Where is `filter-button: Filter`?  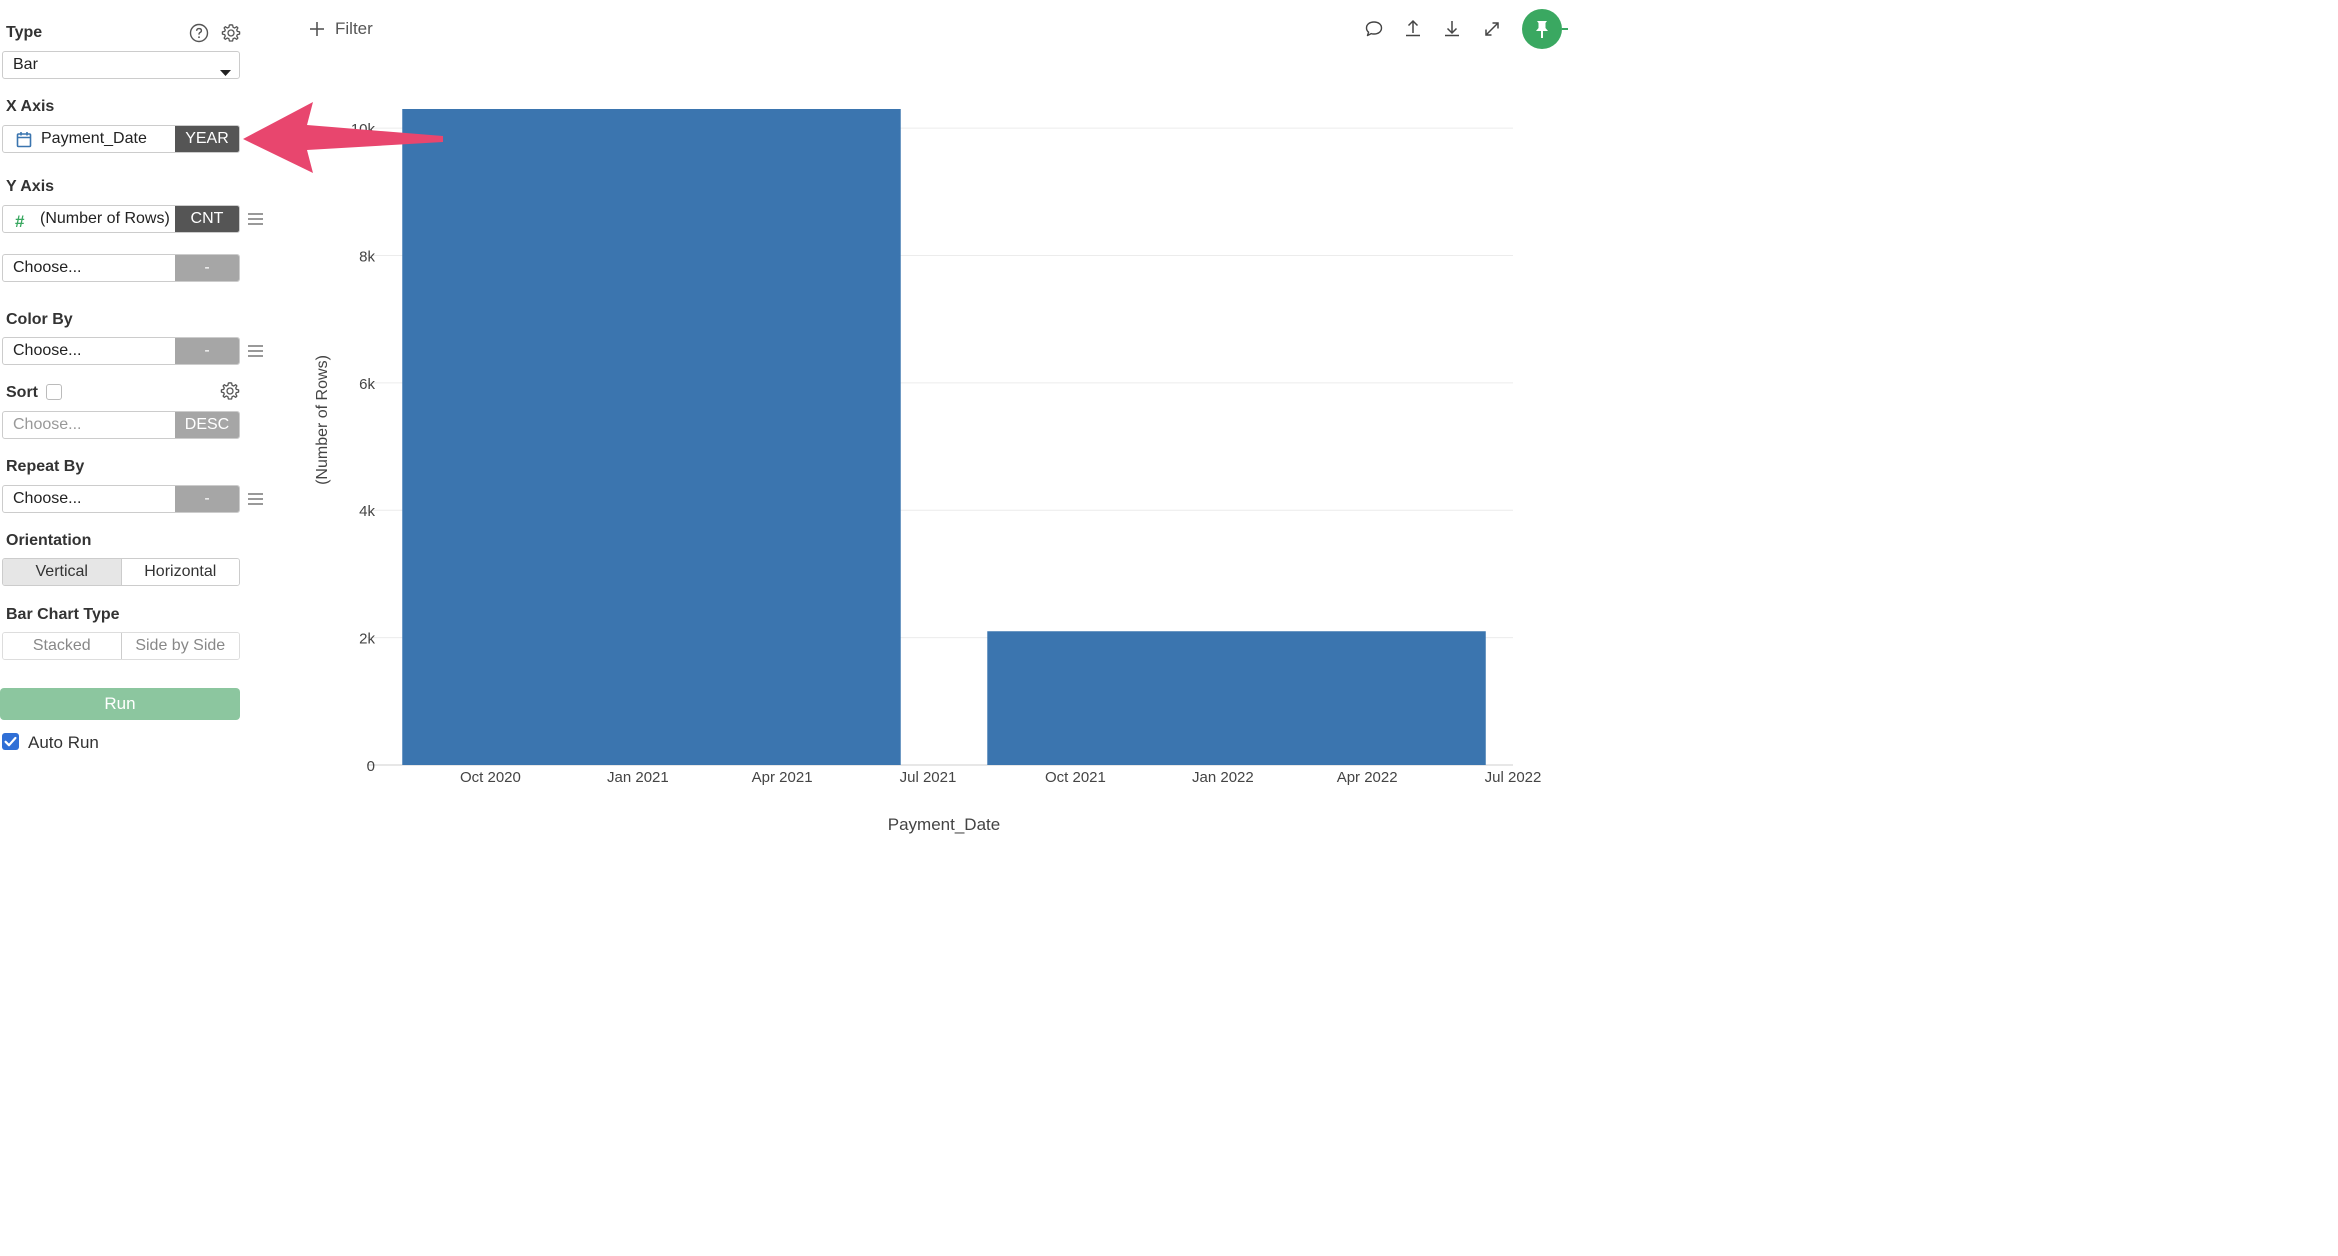
filter-button: Filter is located at coordinates (341, 29).